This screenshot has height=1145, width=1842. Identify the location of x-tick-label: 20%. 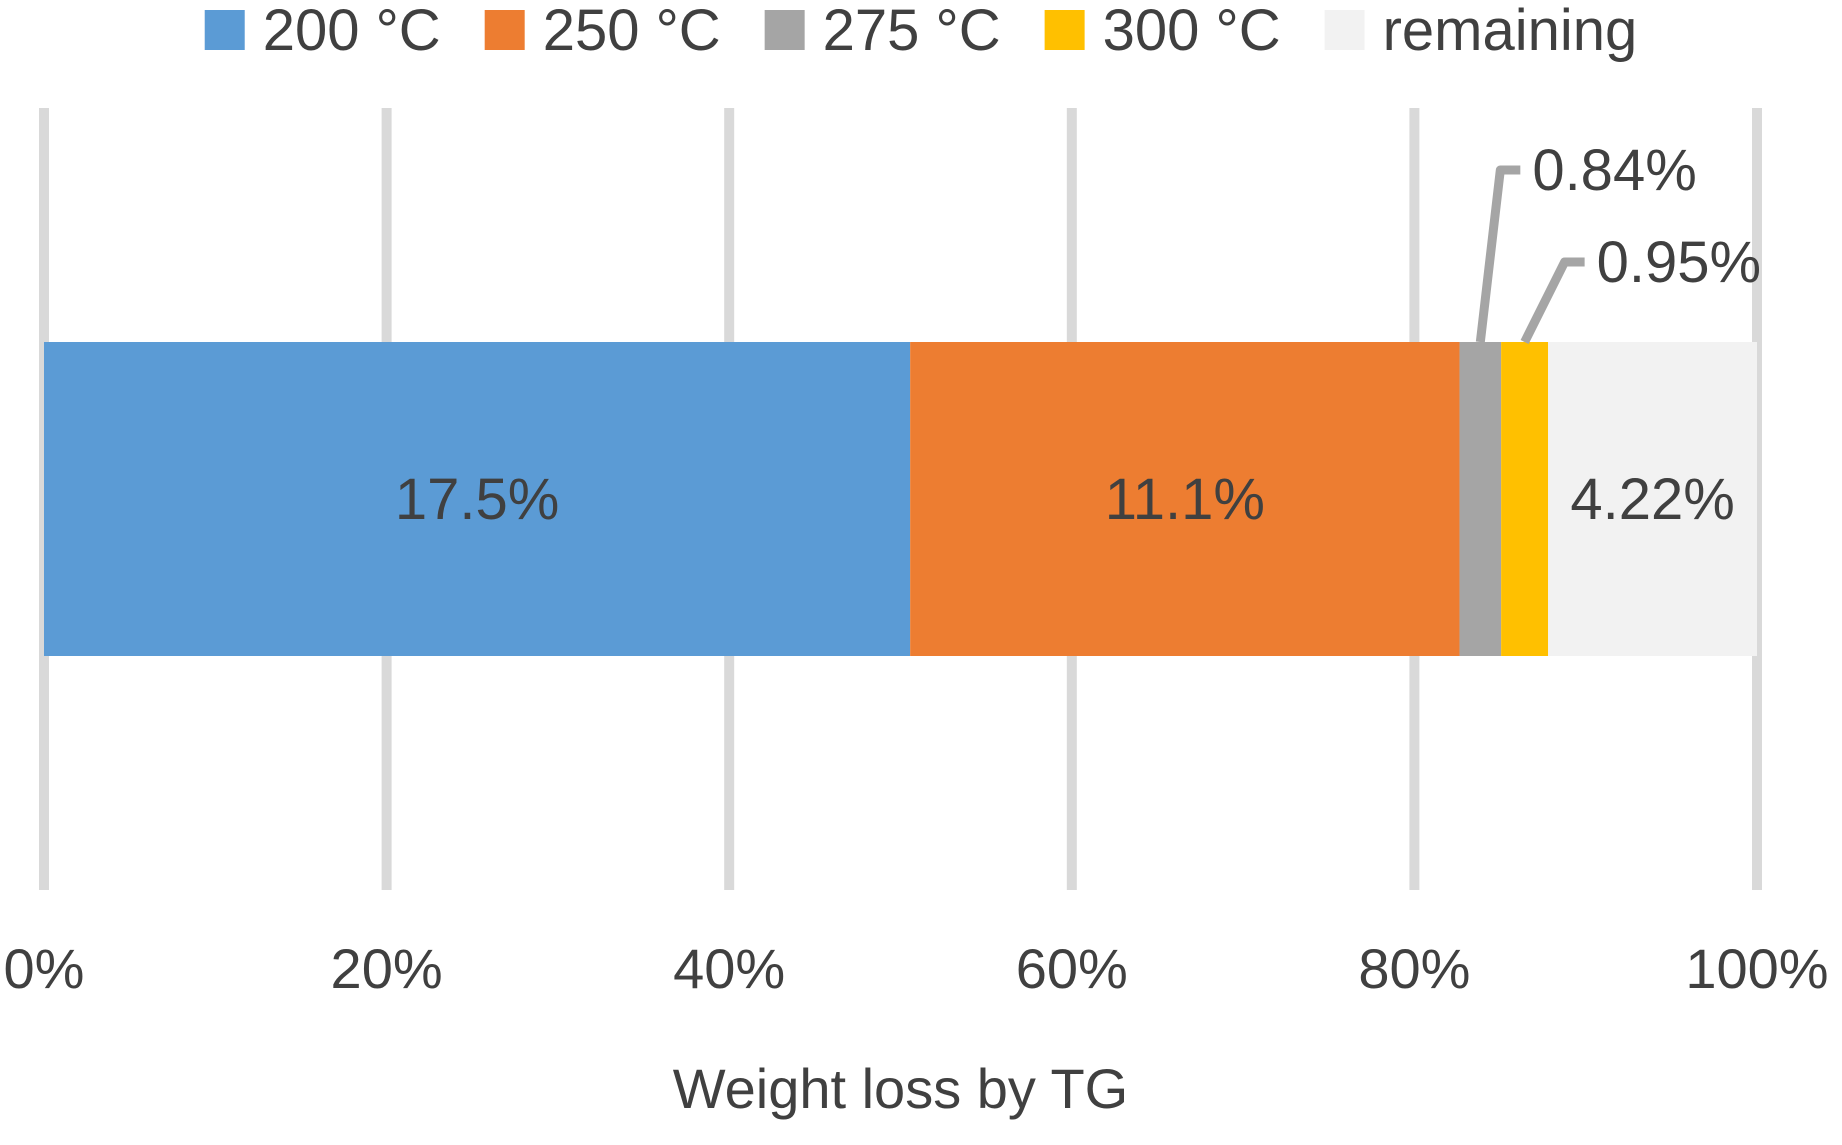
(387, 968).